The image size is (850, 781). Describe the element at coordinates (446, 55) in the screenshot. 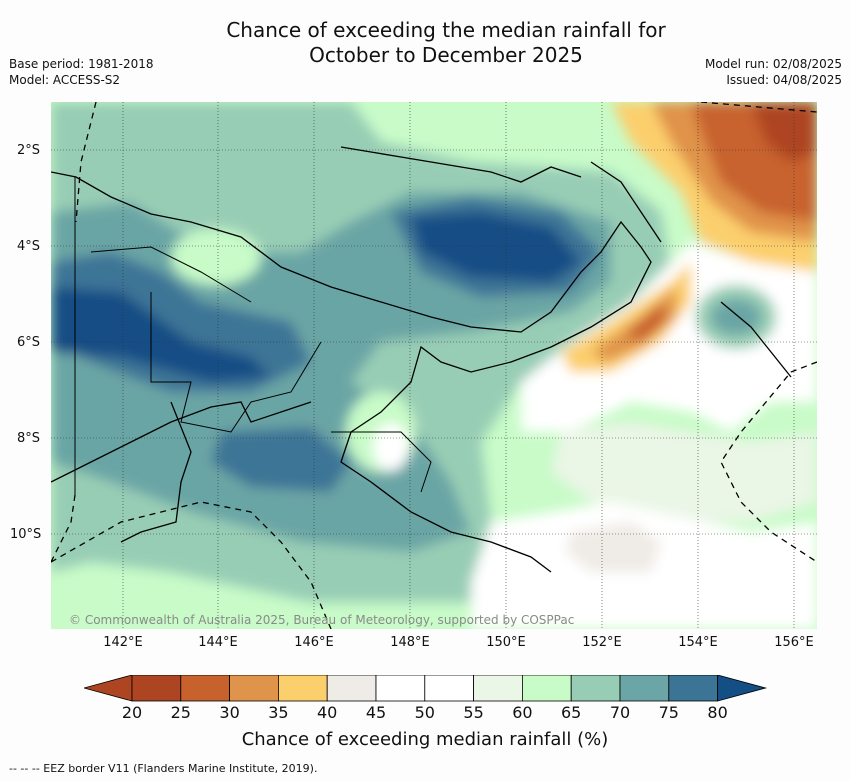

I see `title-line-2: October to December 2025` at that location.